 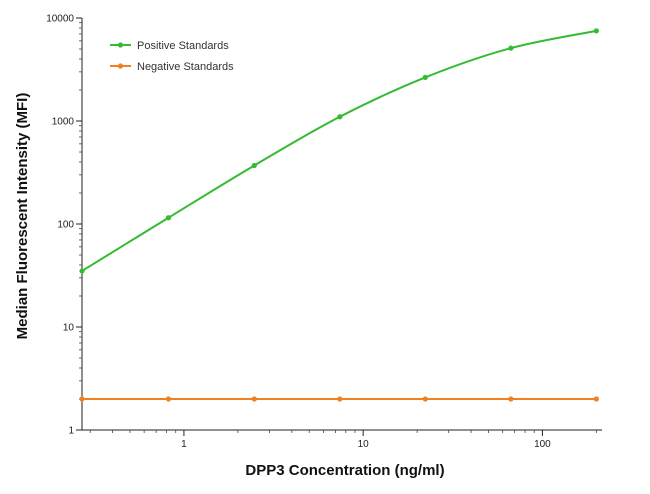 I want to click on positive-standards-legend-marker, so click(x=120, y=45).